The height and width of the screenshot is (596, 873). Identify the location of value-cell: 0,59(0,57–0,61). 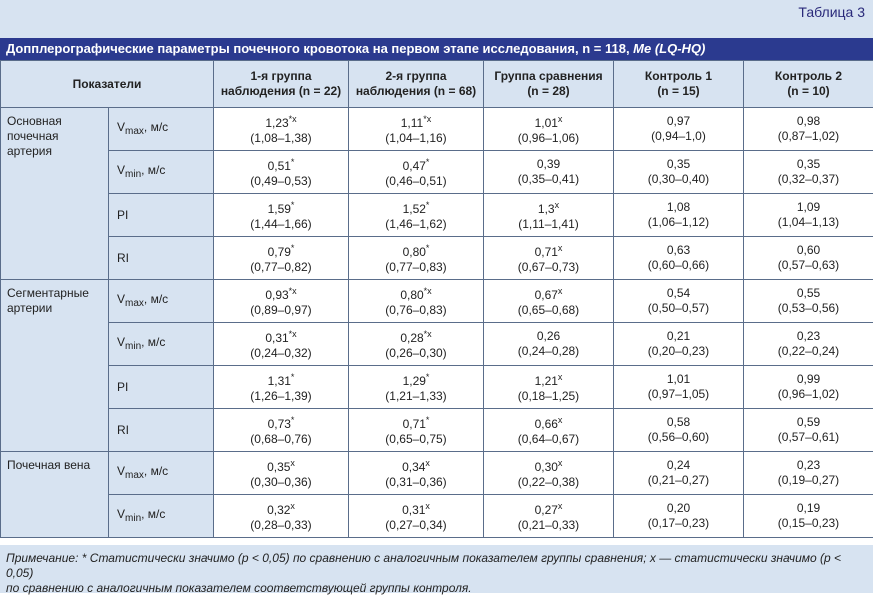
(808, 430).